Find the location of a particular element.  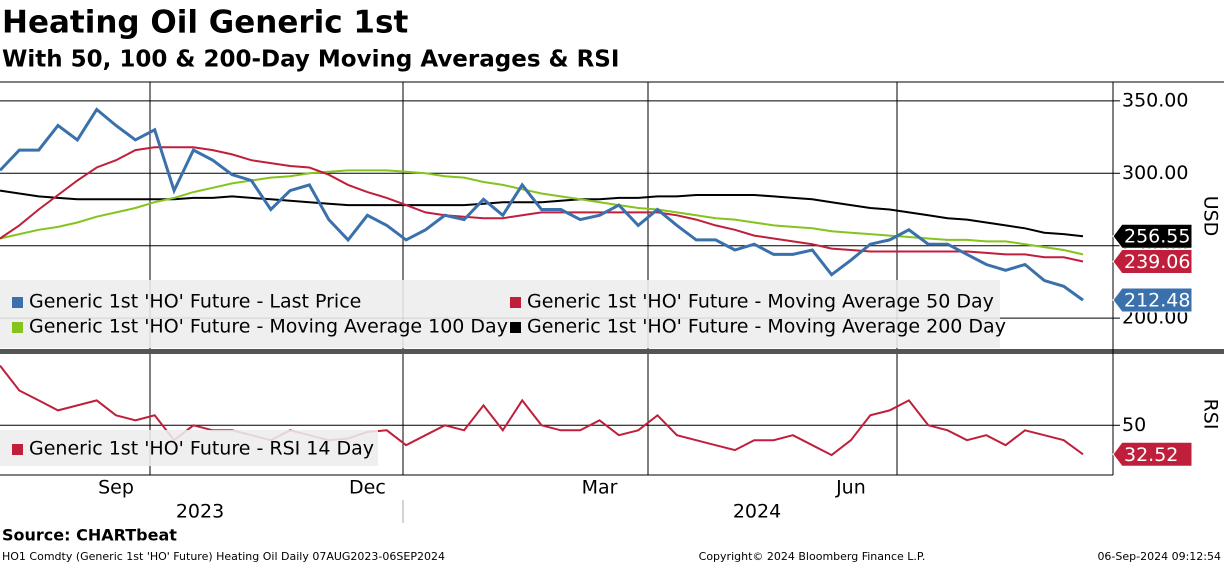

legend-label: Generic 1st 'HO' Future - Last Price is located at coordinates (195, 302).